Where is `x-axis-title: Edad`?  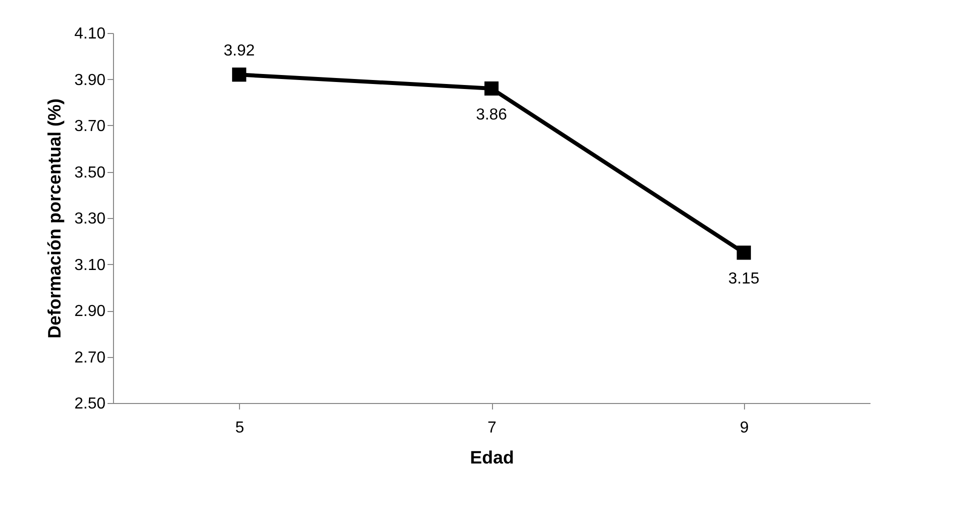
x-axis-title: Edad is located at coordinates (492, 458).